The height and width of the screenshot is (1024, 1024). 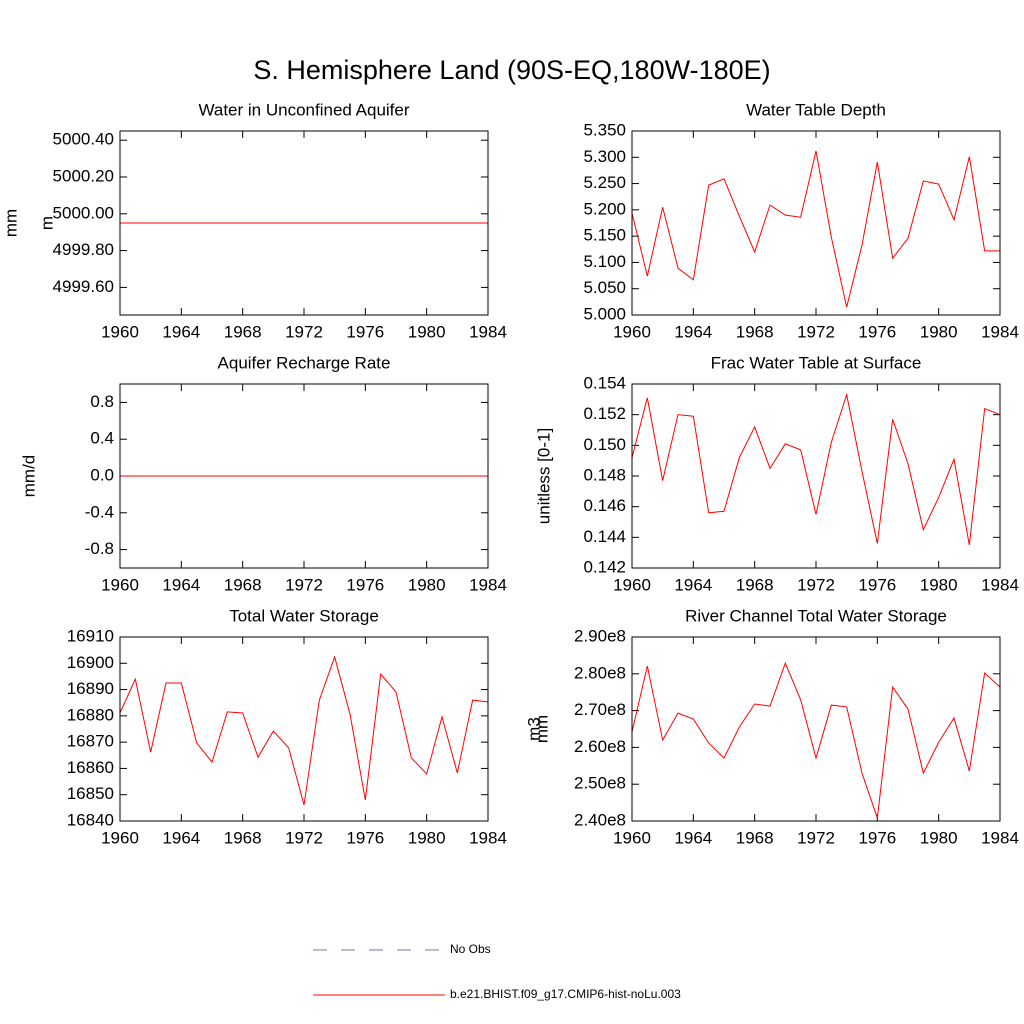 What do you see at coordinates (604, 287) in the screenshot?
I see `y-tick-label: 5.050` at bounding box center [604, 287].